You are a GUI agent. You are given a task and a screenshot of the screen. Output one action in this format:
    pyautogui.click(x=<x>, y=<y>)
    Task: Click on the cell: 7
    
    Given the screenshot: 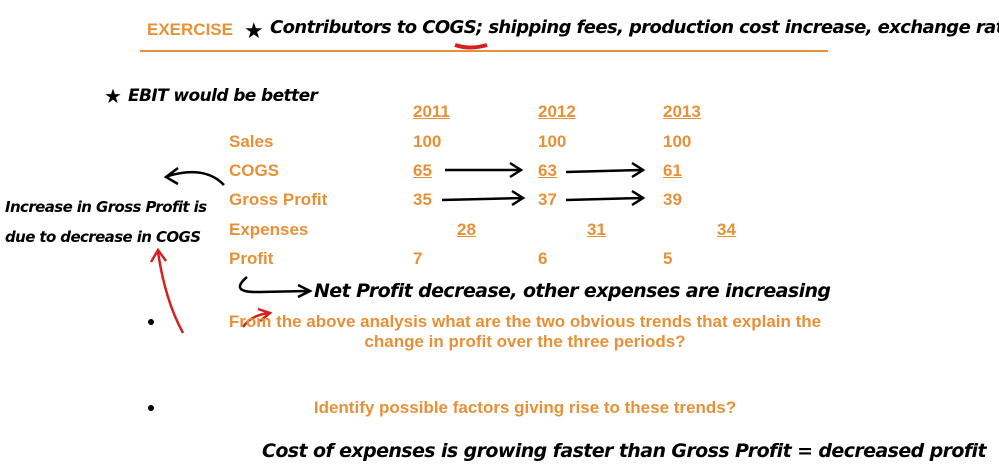 What is the action you would take?
    pyautogui.click(x=418, y=258)
    